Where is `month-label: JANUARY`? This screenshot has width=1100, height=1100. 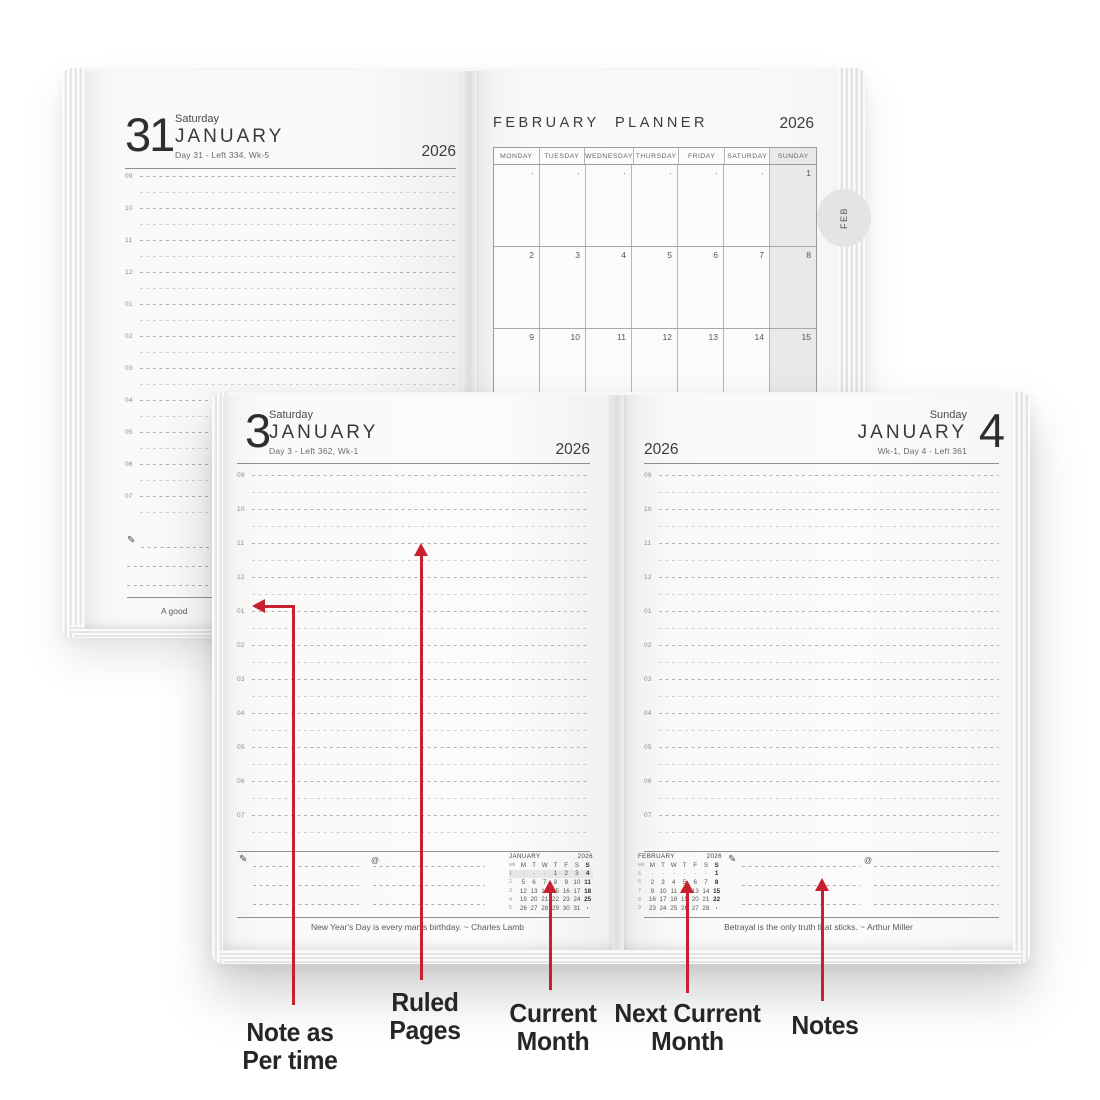
month-label: JANUARY is located at coordinates (324, 432).